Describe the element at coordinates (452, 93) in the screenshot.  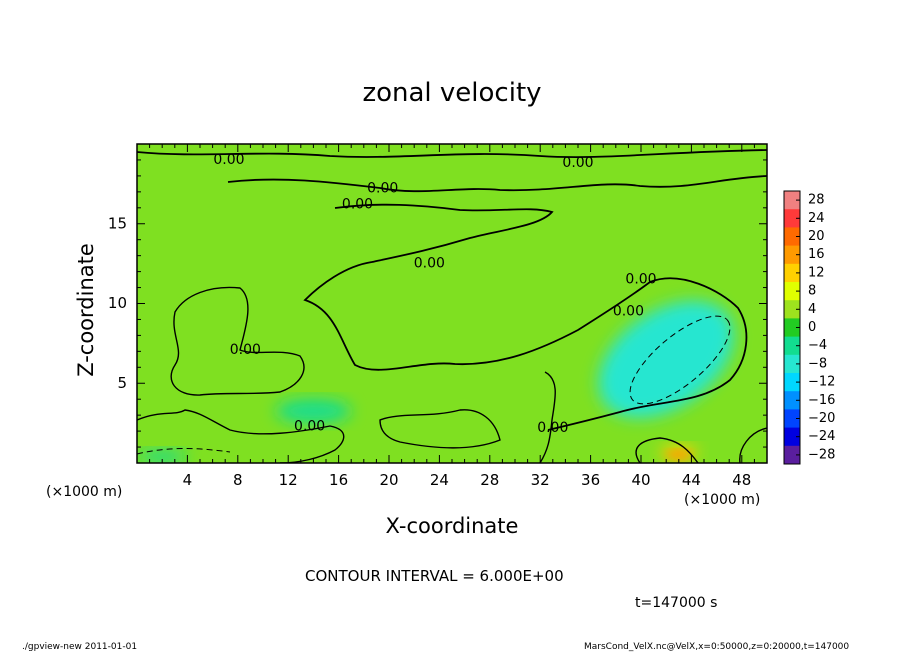
I see `chart-title: zonal velocity` at that location.